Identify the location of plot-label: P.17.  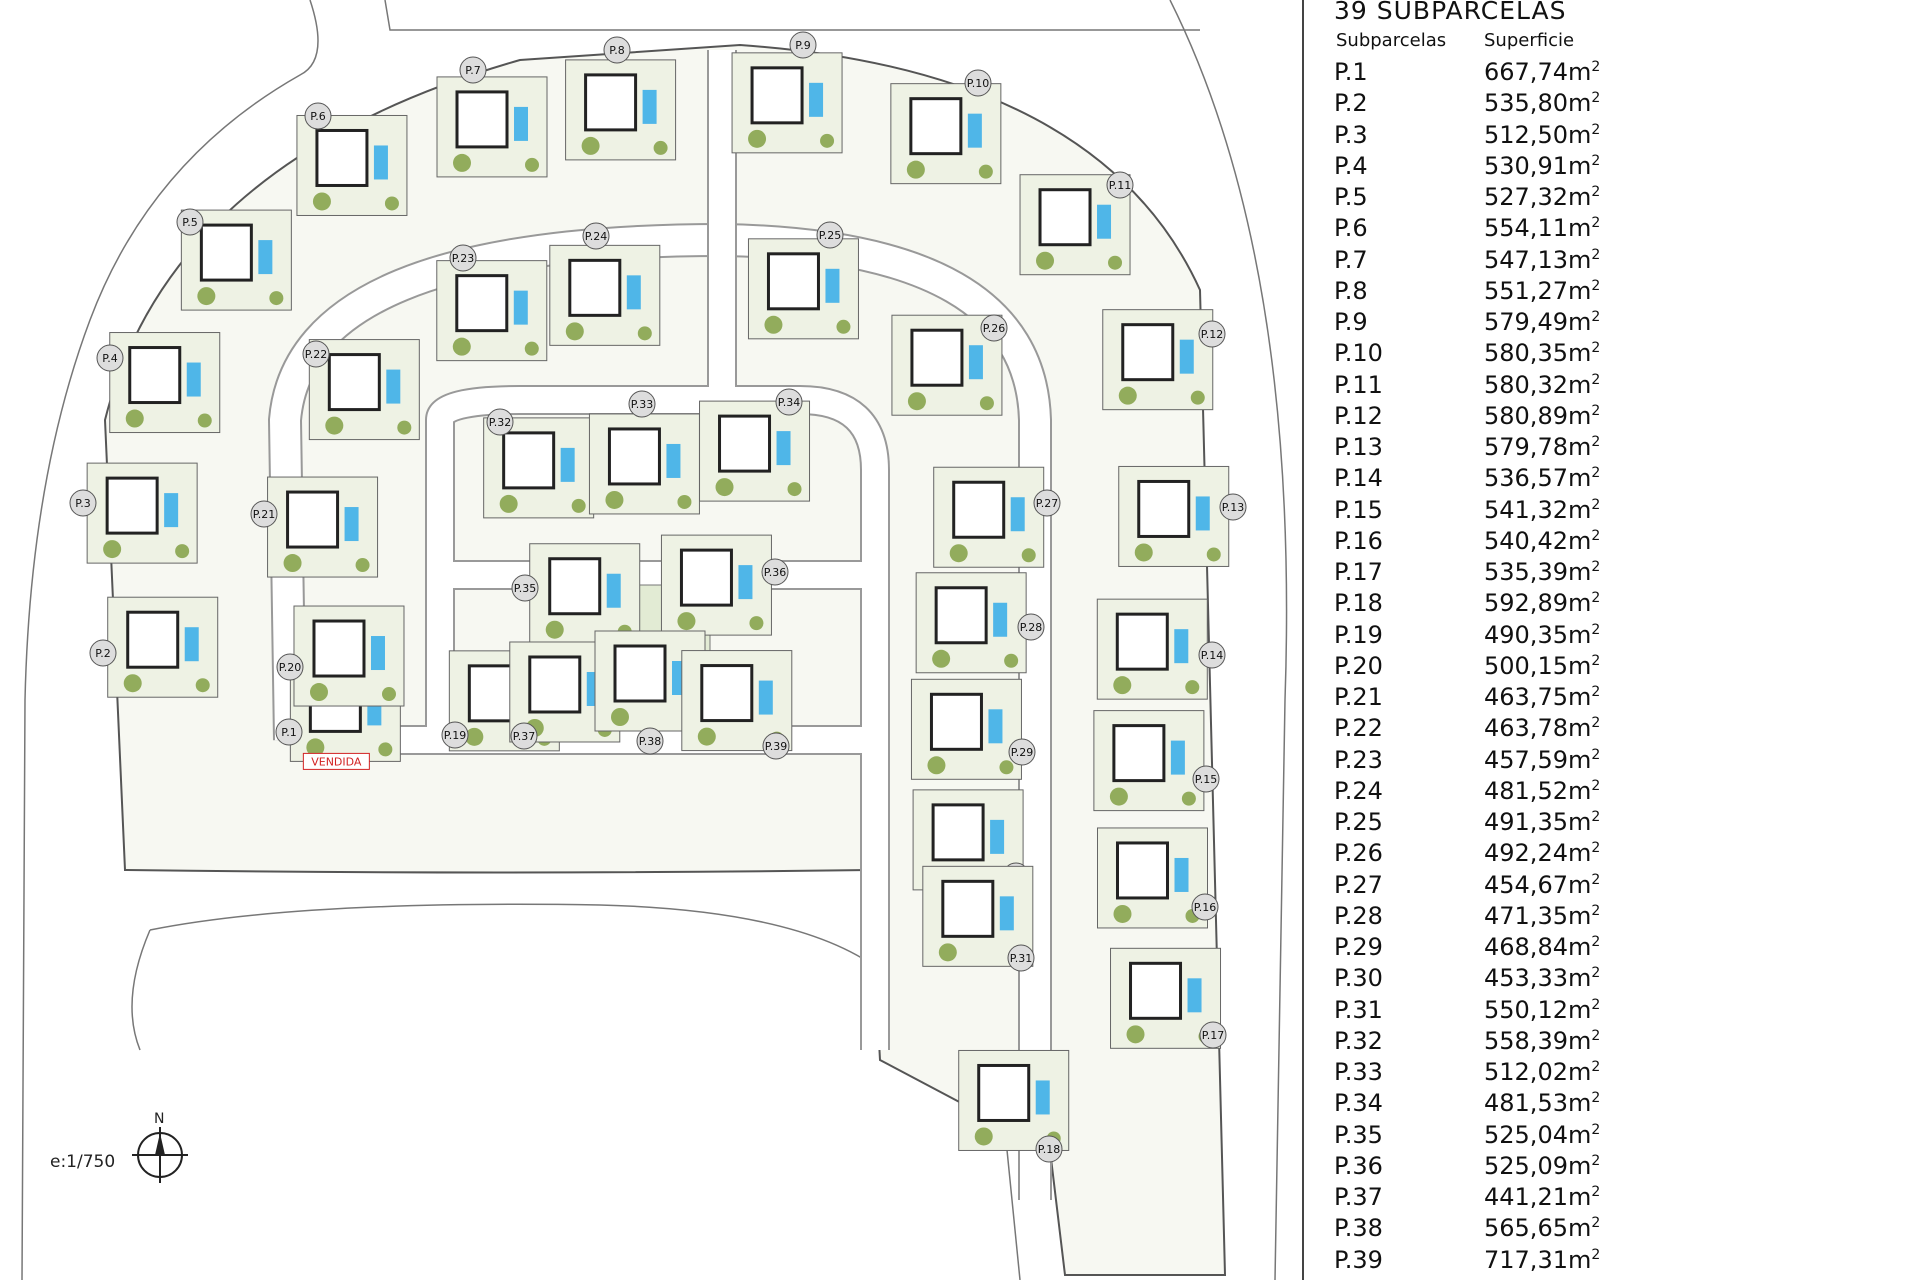
(1213, 1035).